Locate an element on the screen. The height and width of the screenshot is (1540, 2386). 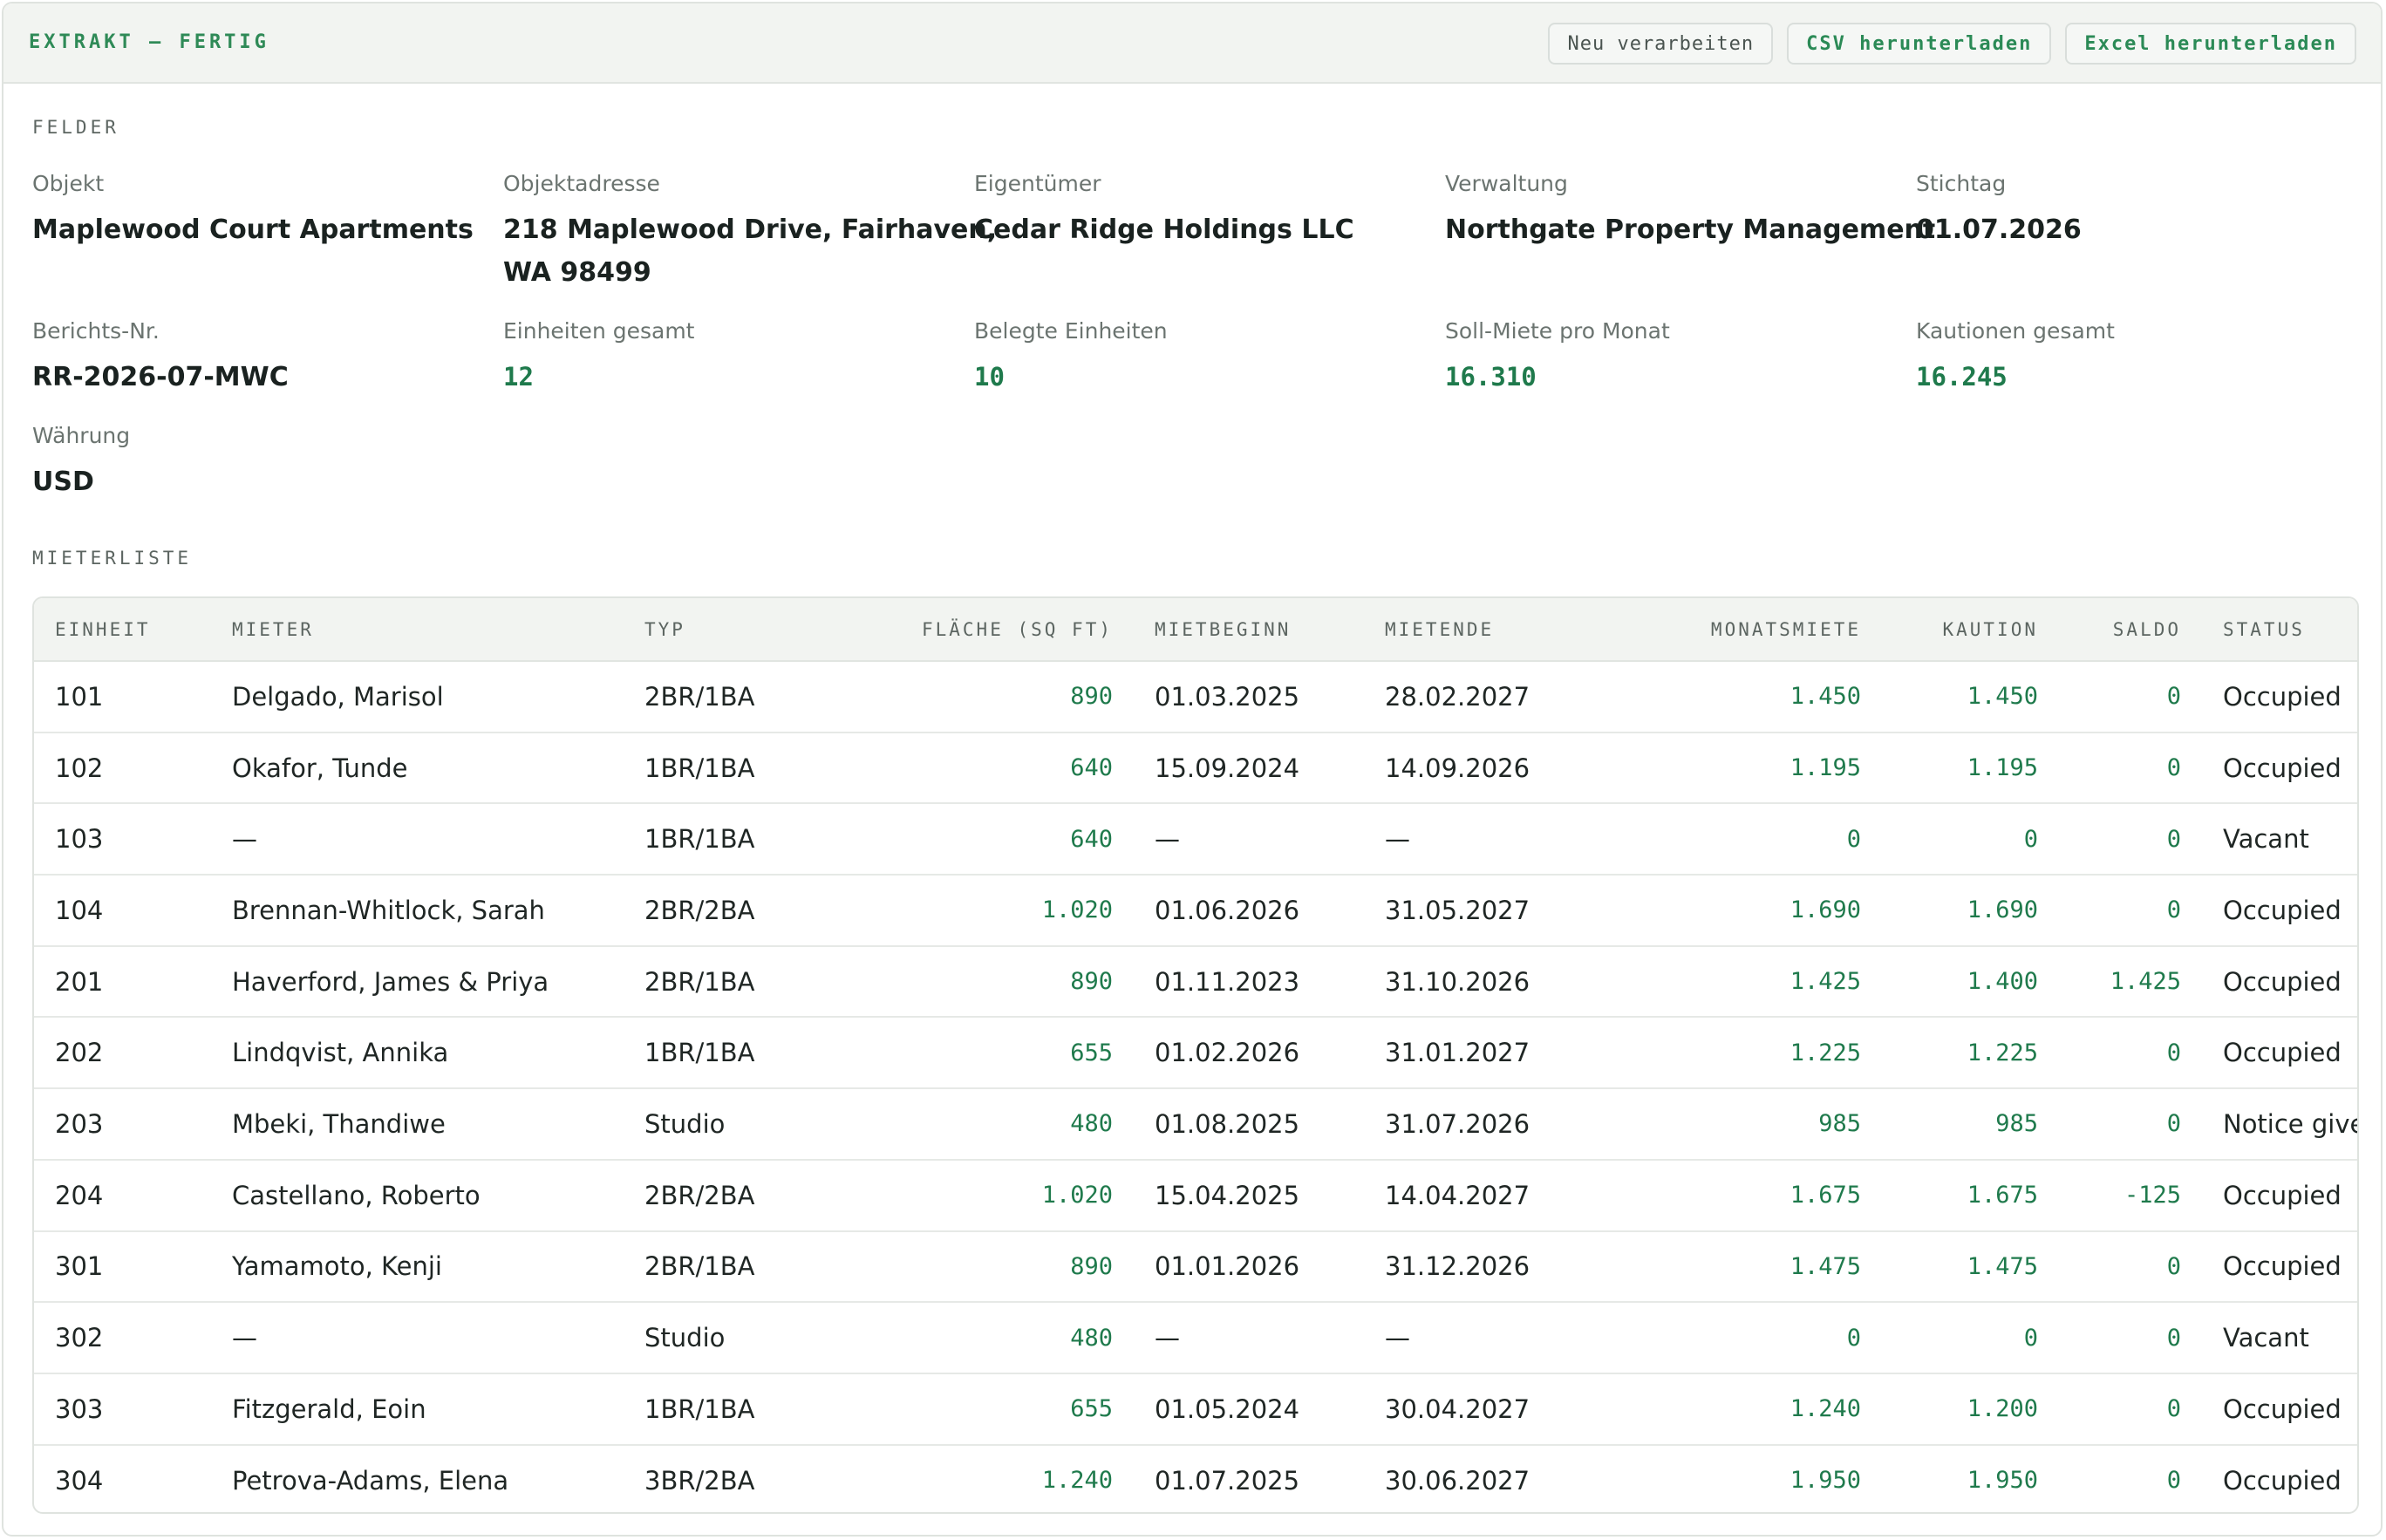
field-value: 12 is located at coordinates (518, 377).